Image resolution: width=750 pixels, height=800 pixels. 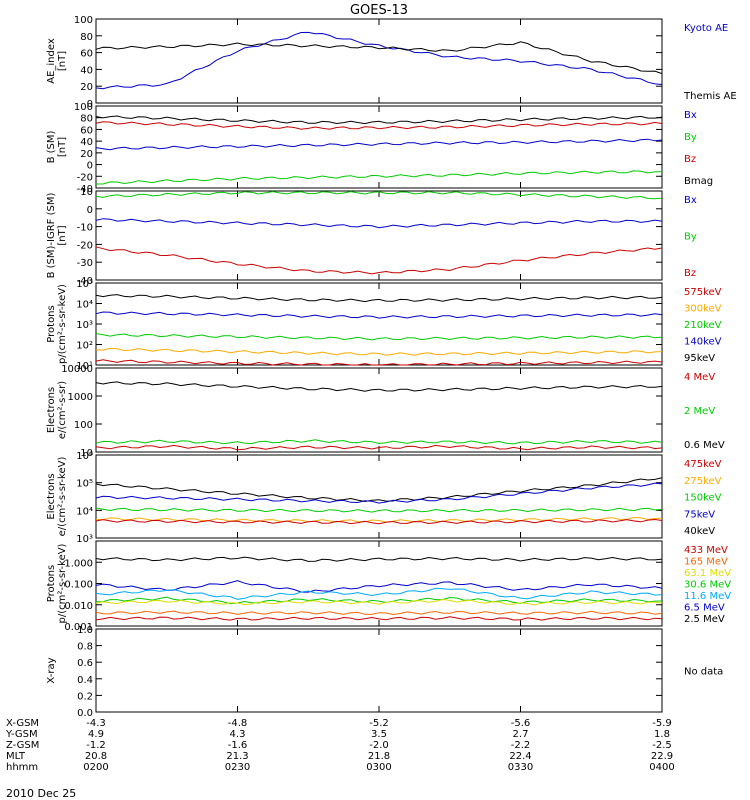 I want to click on legend-label: 30.6 MeV, so click(x=707, y=585).